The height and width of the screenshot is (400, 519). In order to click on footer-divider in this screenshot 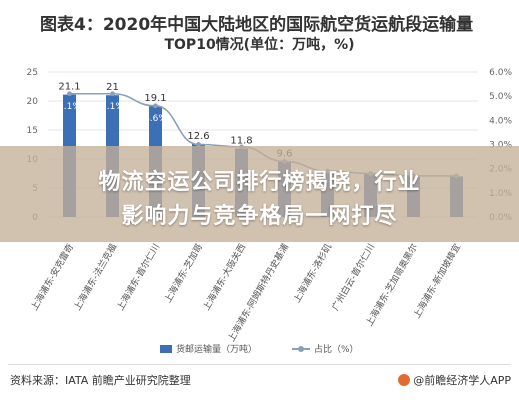, I will do `click(259, 364)`.